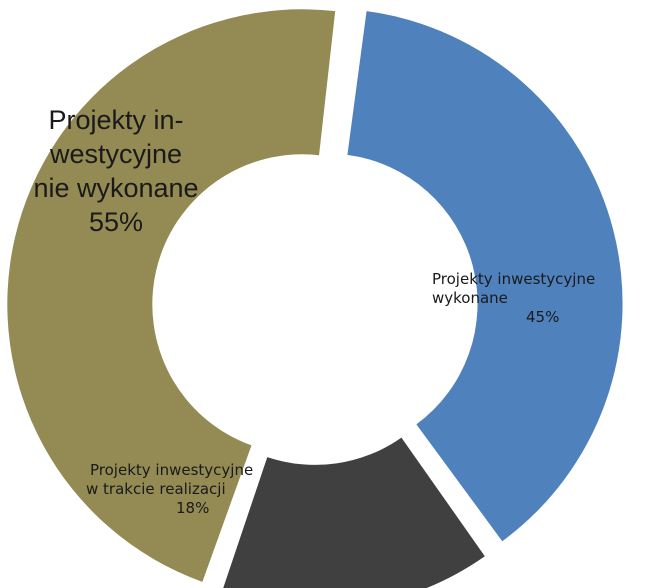 This screenshot has height=588, width=665. What do you see at coordinates (354, 512) in the screenshot?
I see `slice-w-trakcie-realizacji` at bounding box center [354, 512].